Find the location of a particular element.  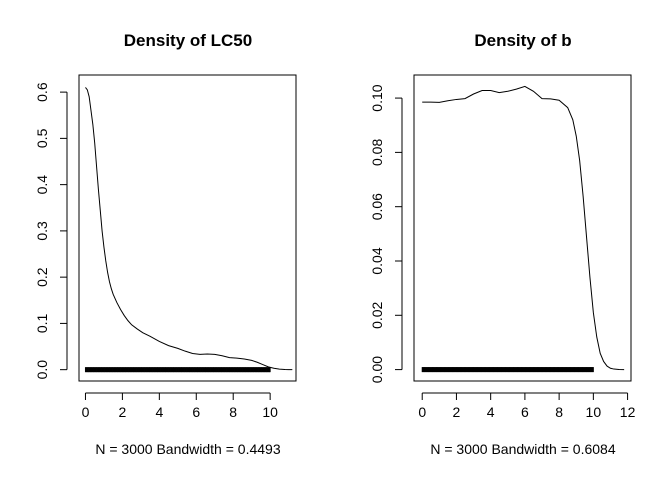

y-tick-label: 0.08 is located at coordinates (377, 152).